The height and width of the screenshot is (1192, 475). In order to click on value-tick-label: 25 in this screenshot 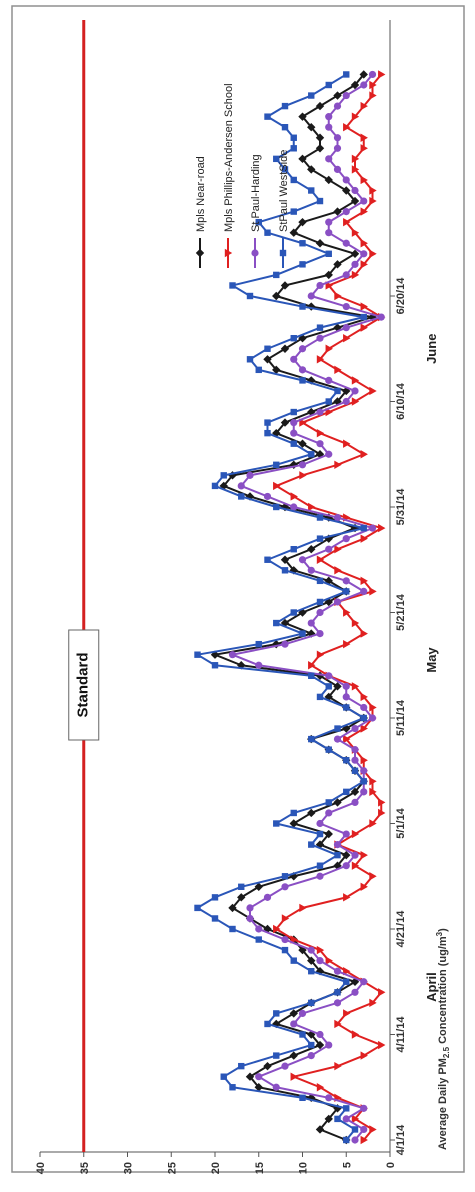, I will do `click(172, 1168)`.